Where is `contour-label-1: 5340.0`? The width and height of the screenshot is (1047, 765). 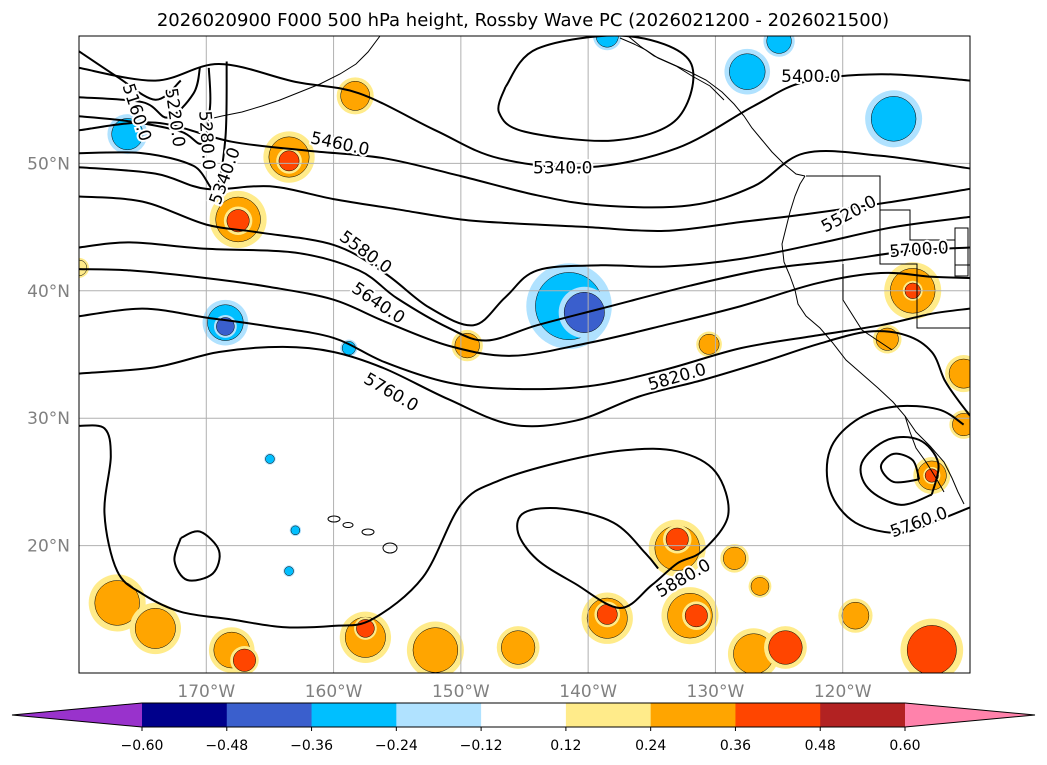 contour-label-1: 5340.0 is located at coordinates (562, 168).